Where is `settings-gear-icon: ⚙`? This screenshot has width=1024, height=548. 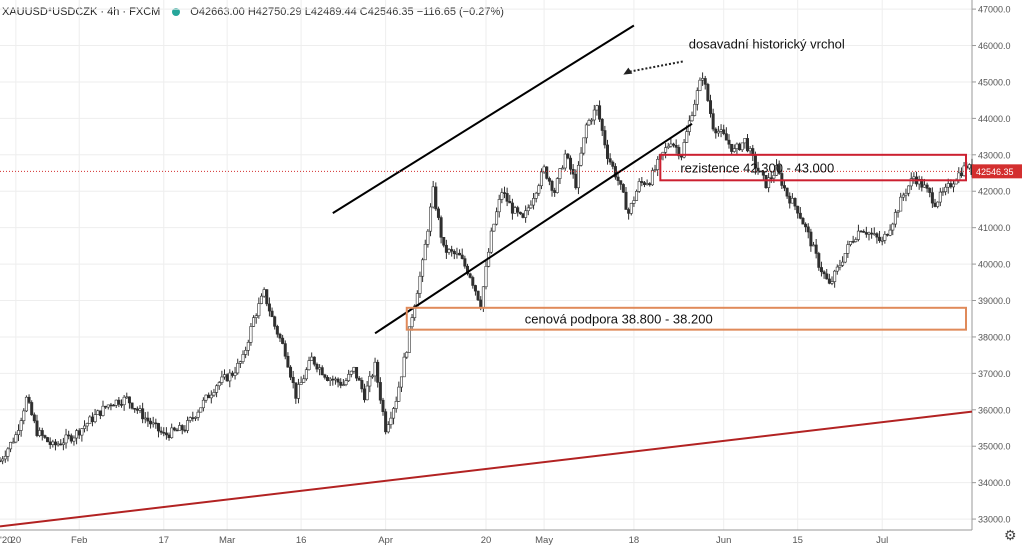
settings-gear-icon: ⚙ is located at coordinates (1010, 535).